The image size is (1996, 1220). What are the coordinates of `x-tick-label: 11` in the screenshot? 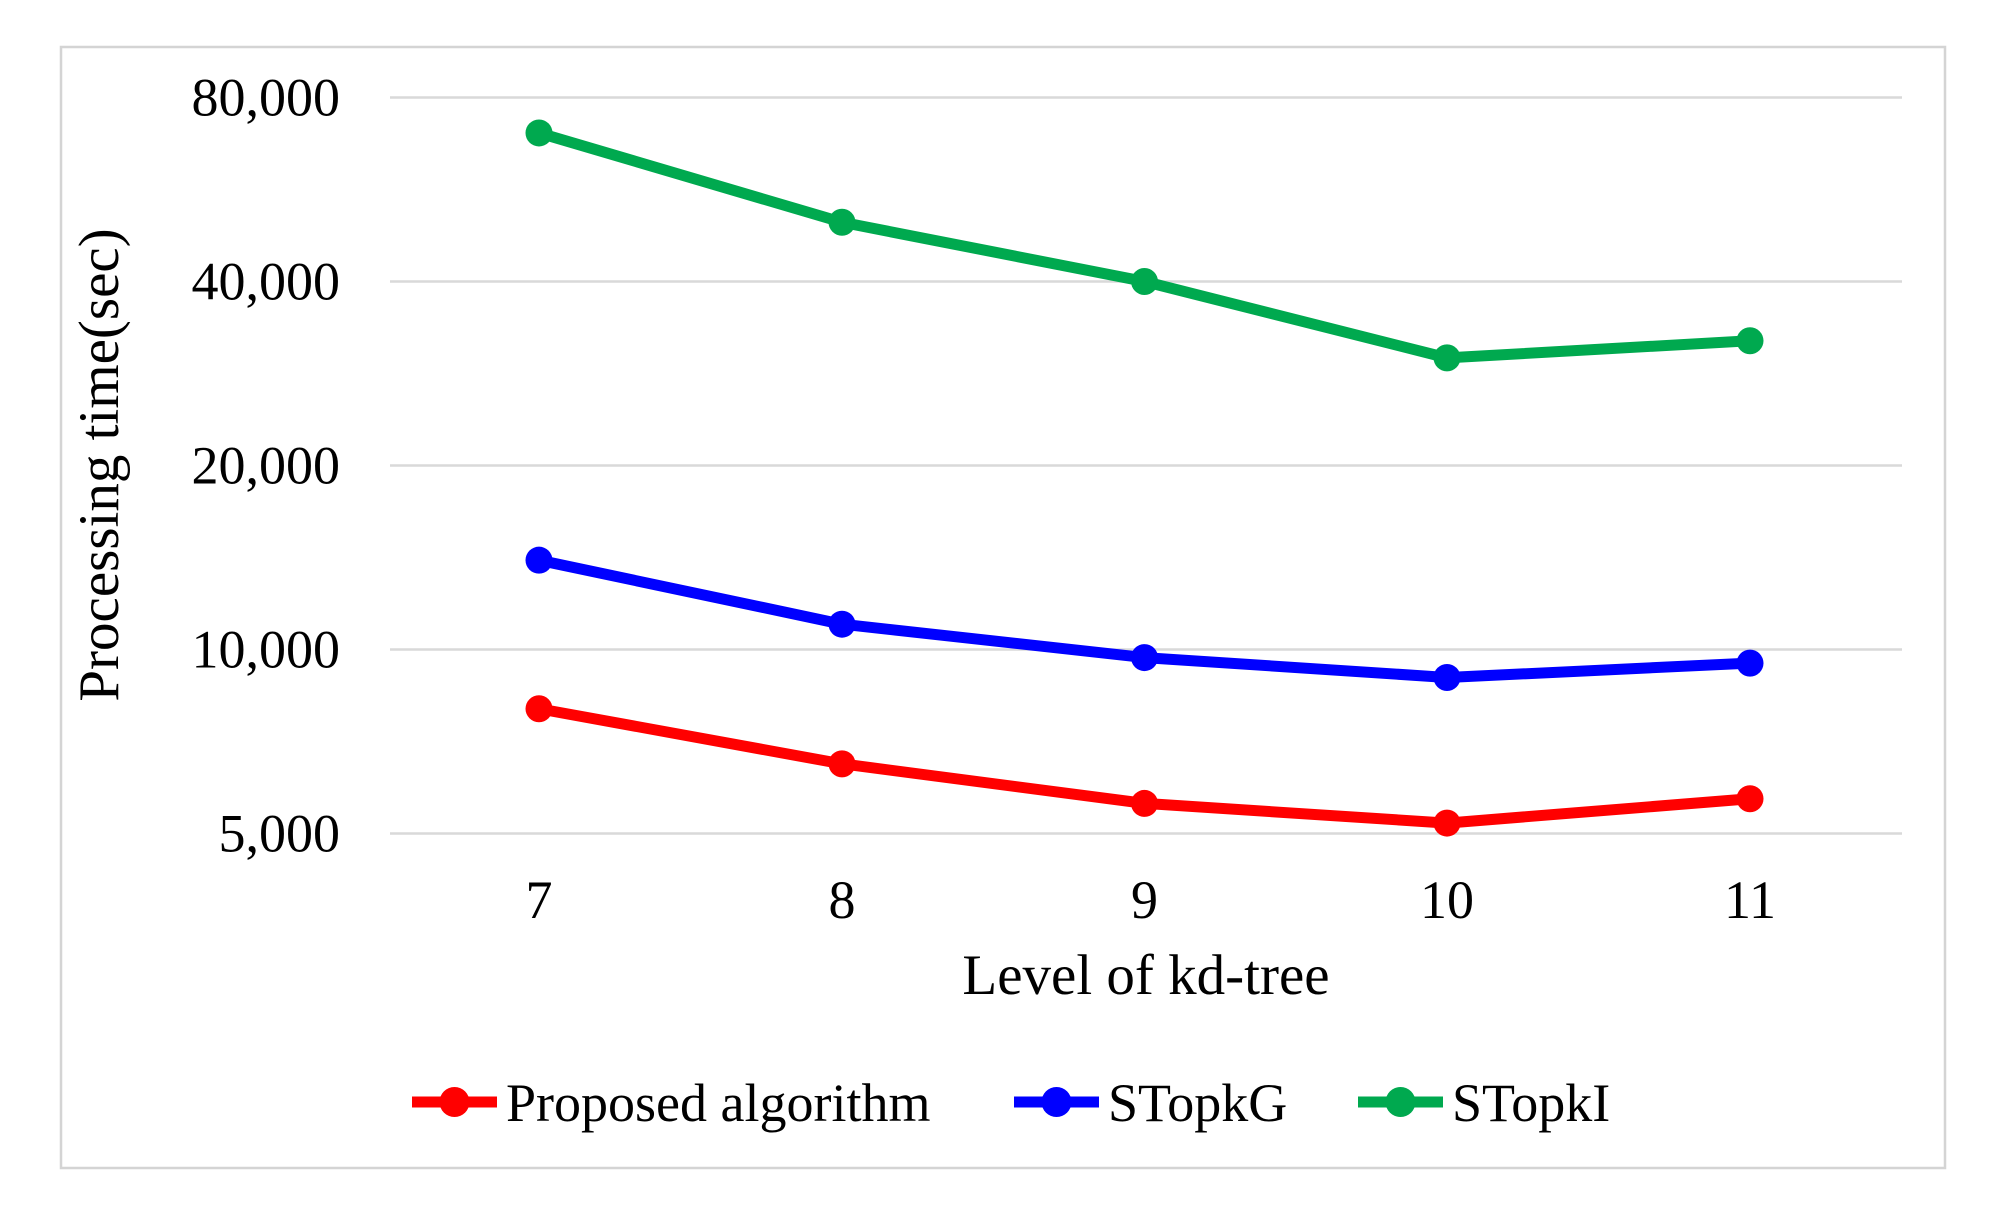 It's located at (1750, 900).